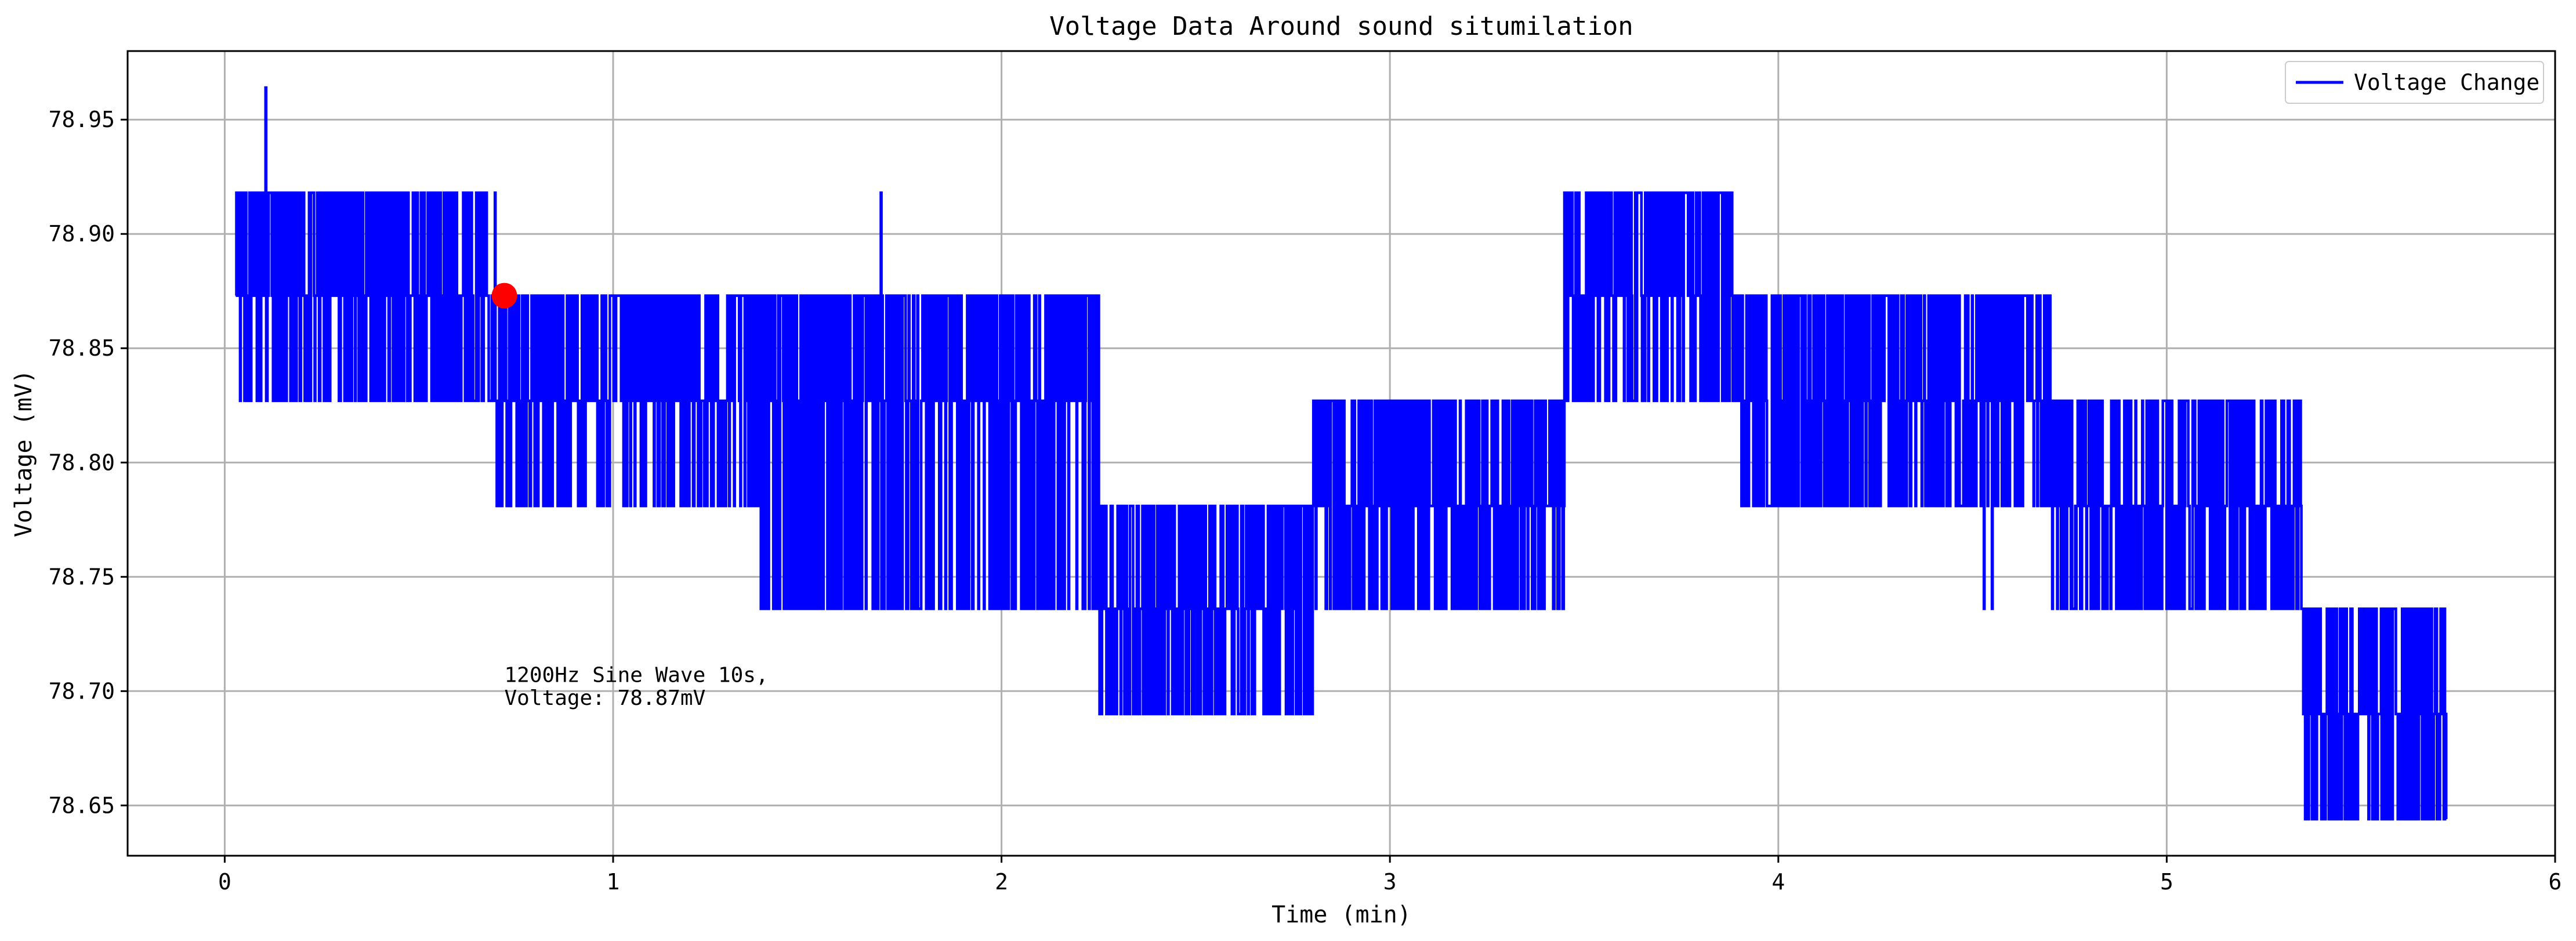  Describe the element at coordinates (82, 805) in the screenshot. I see `y-tick-label: 78.65` at that location.